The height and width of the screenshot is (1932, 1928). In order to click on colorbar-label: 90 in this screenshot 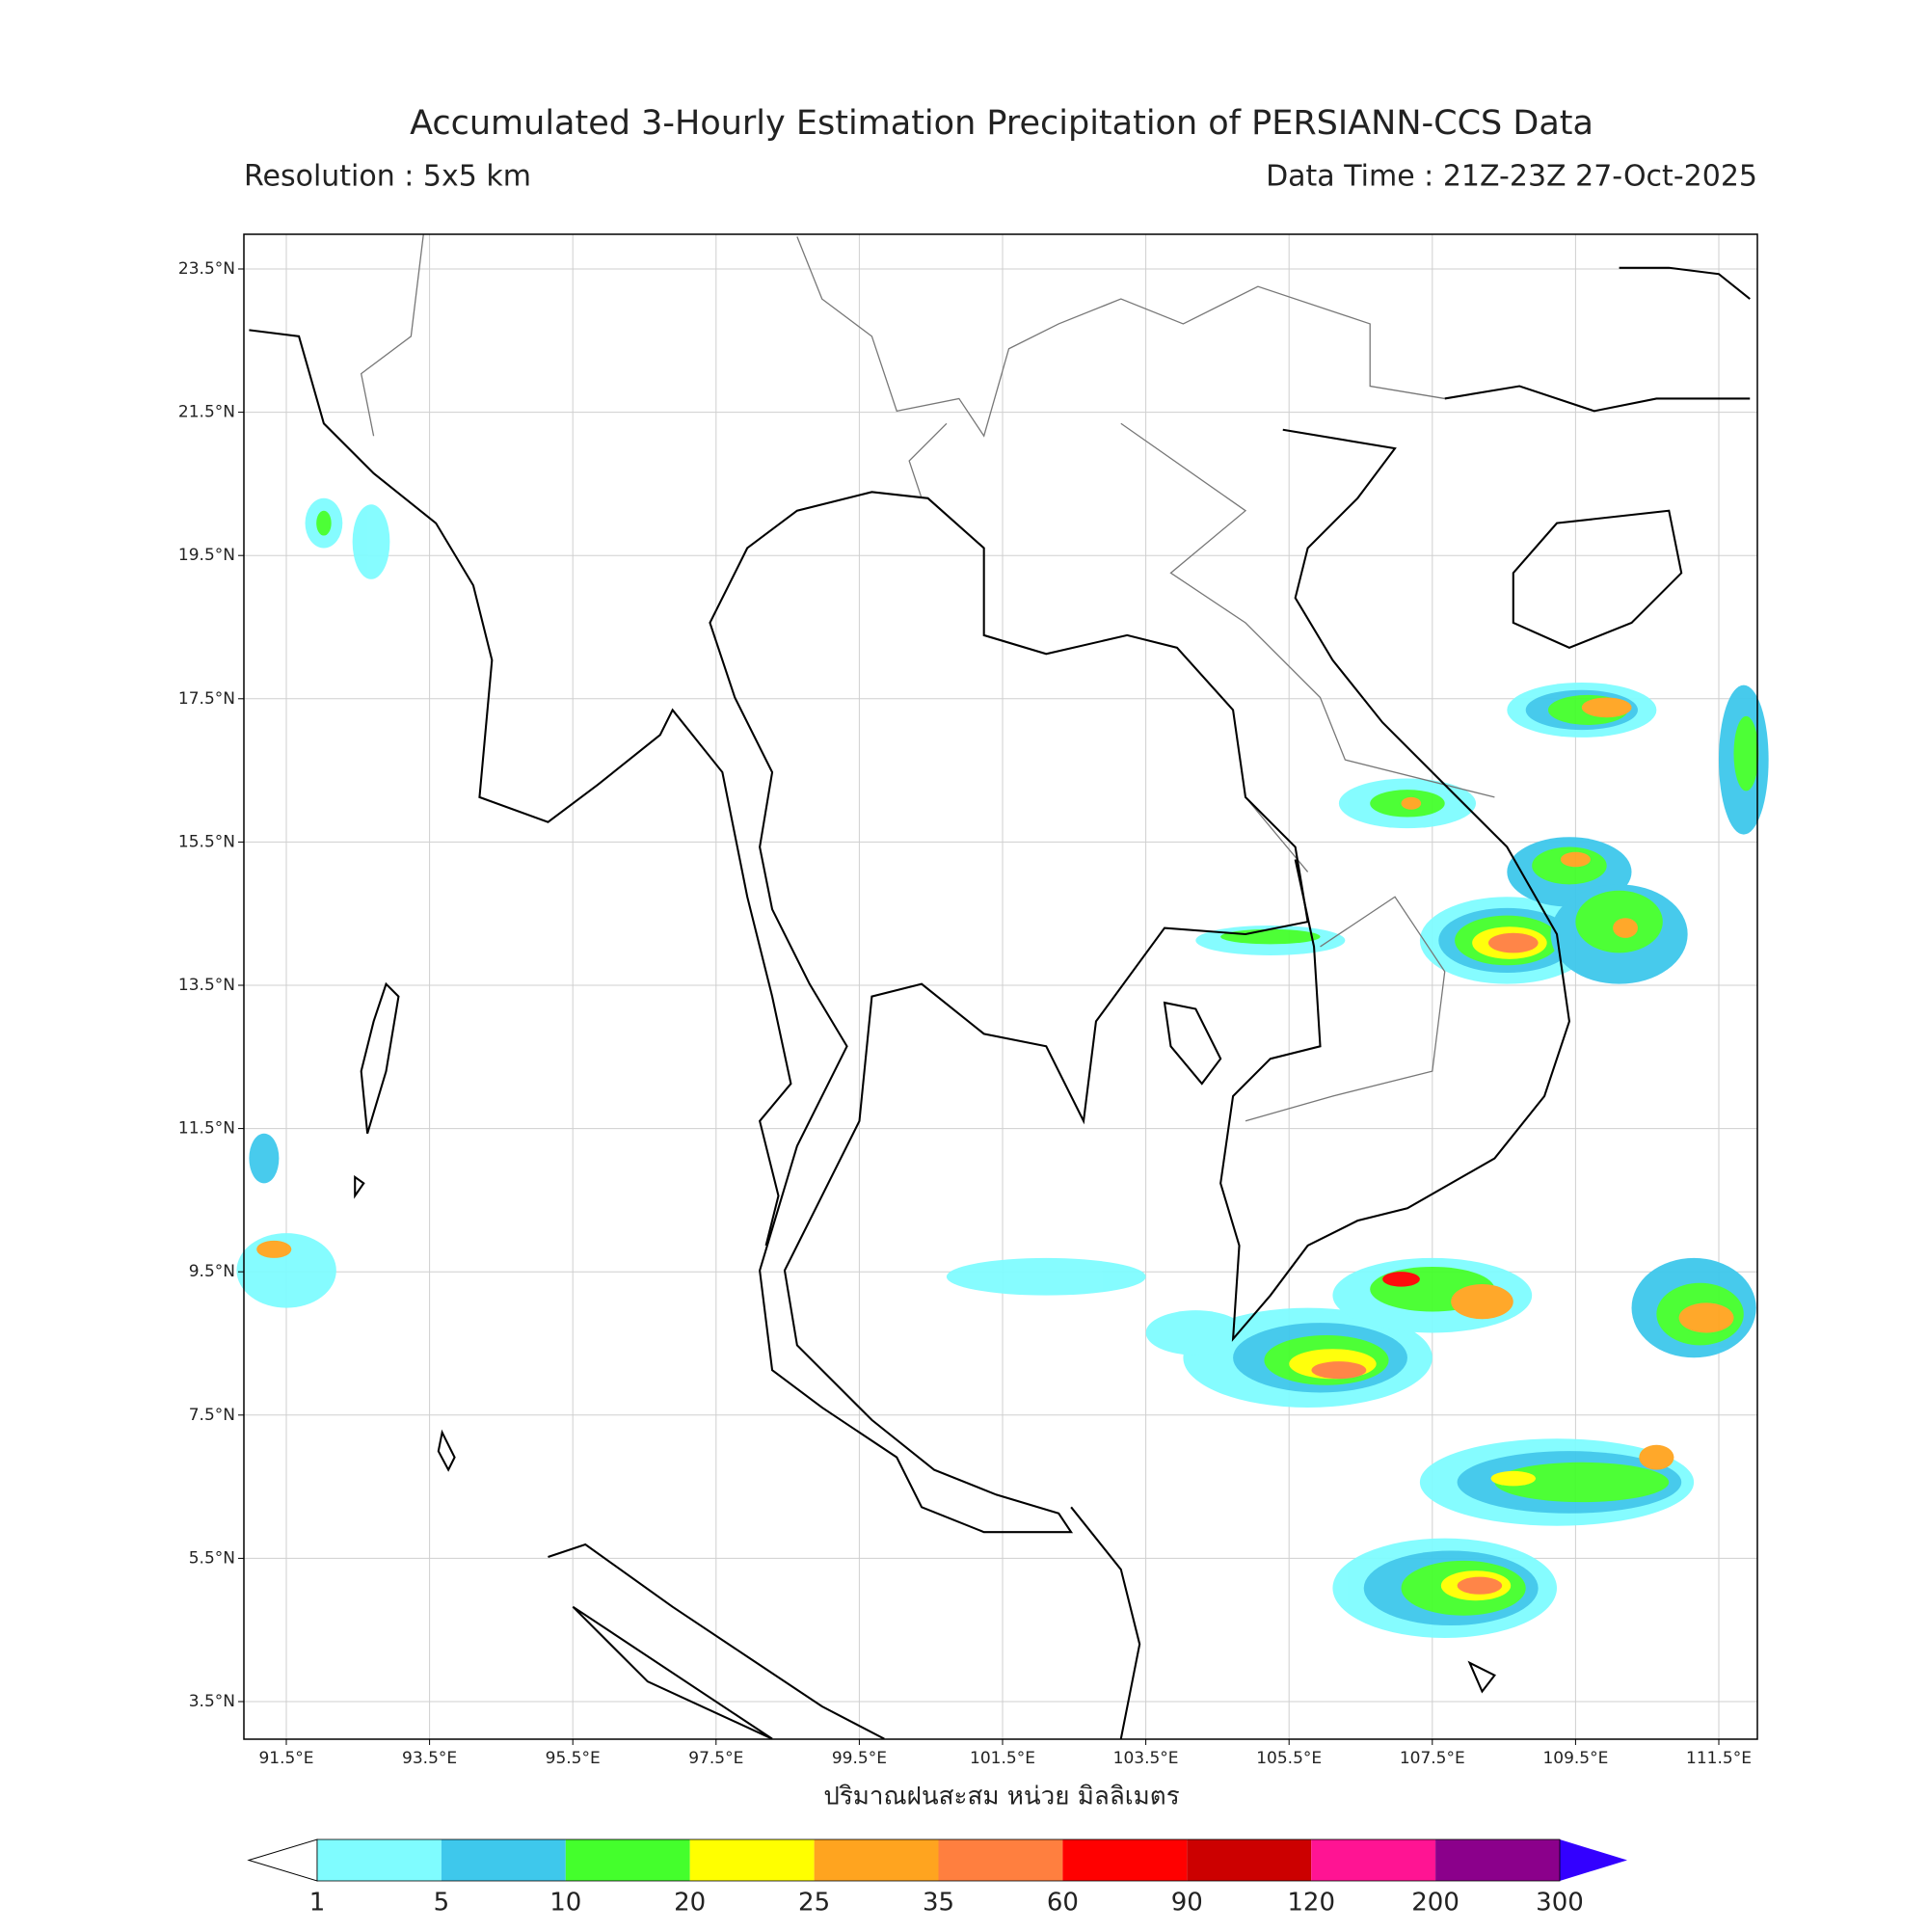, I will do `click(1187, 1904)`.